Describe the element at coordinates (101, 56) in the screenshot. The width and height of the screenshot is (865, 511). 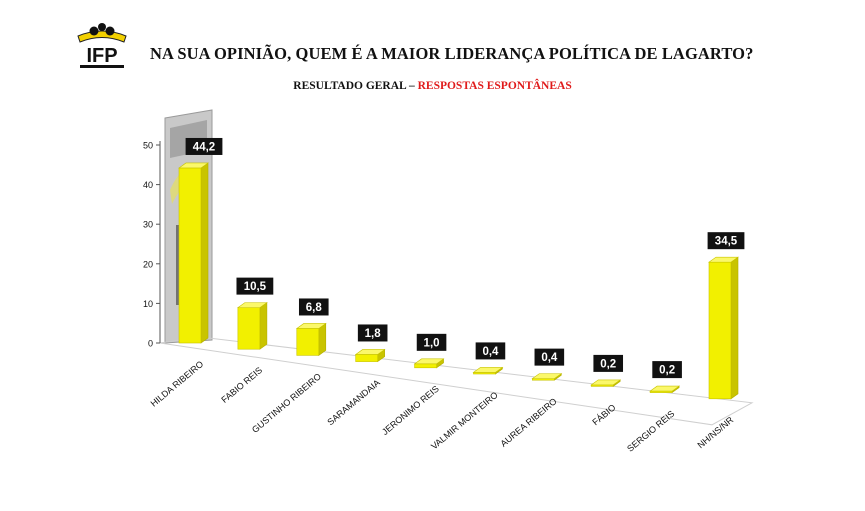
I see `logo-text: IFP` at that location.